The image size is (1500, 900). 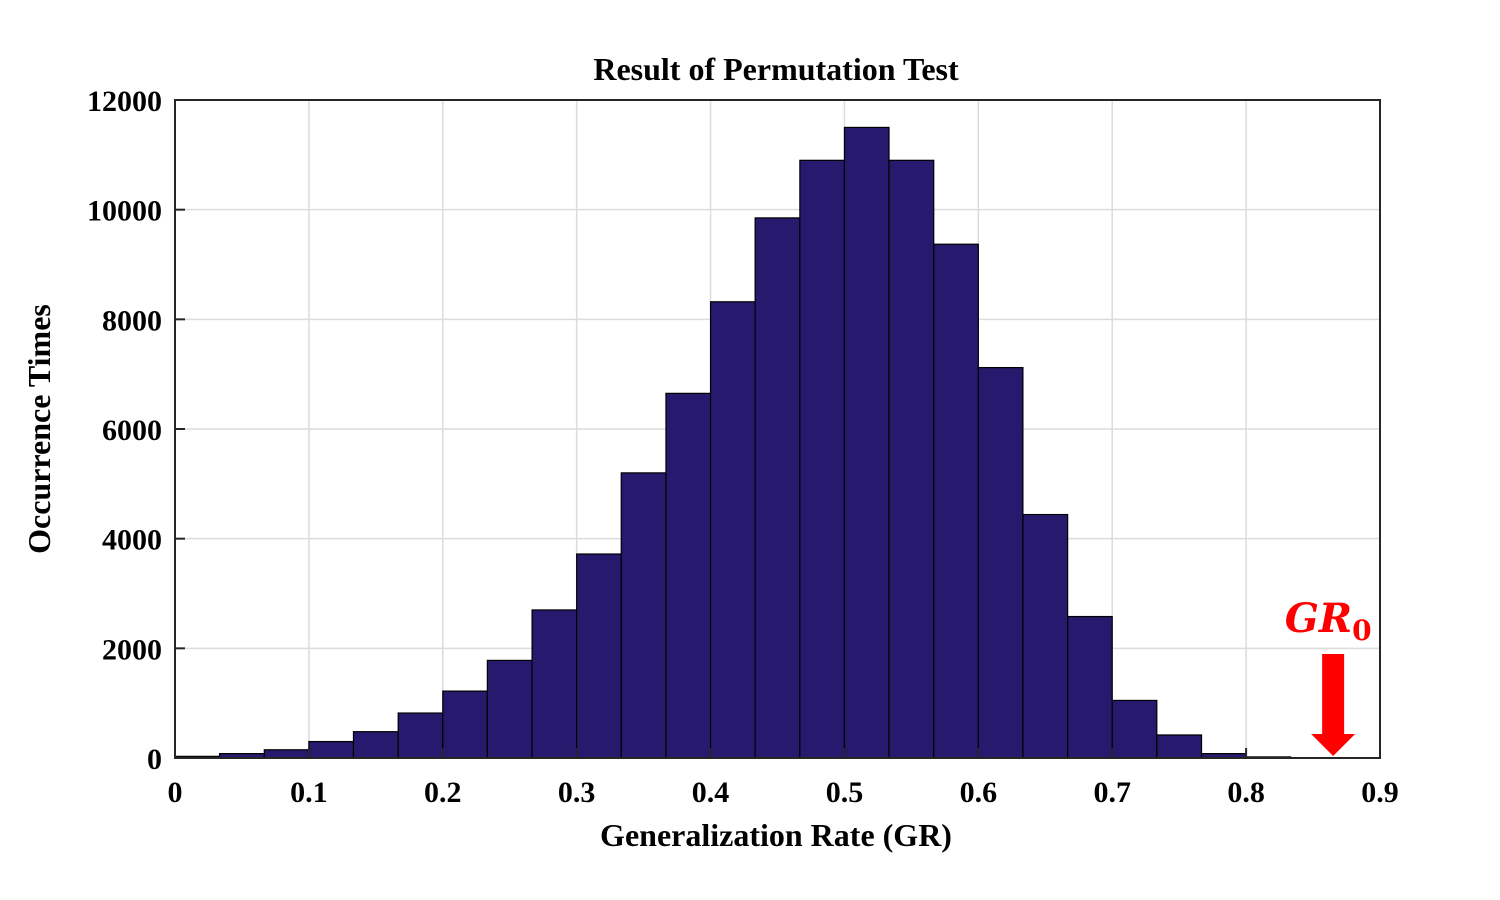 I want to click on y-tick-label-5: 10000, so click(x=124, y=211).